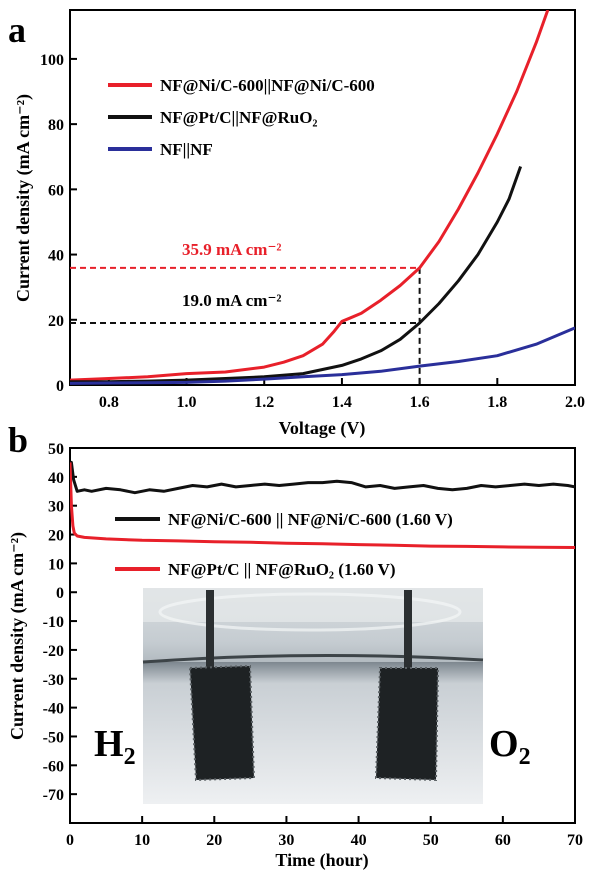 The height and width of the screenshot is (880, 600). I want to click on x-tick-label: 60, so click(503, 840).